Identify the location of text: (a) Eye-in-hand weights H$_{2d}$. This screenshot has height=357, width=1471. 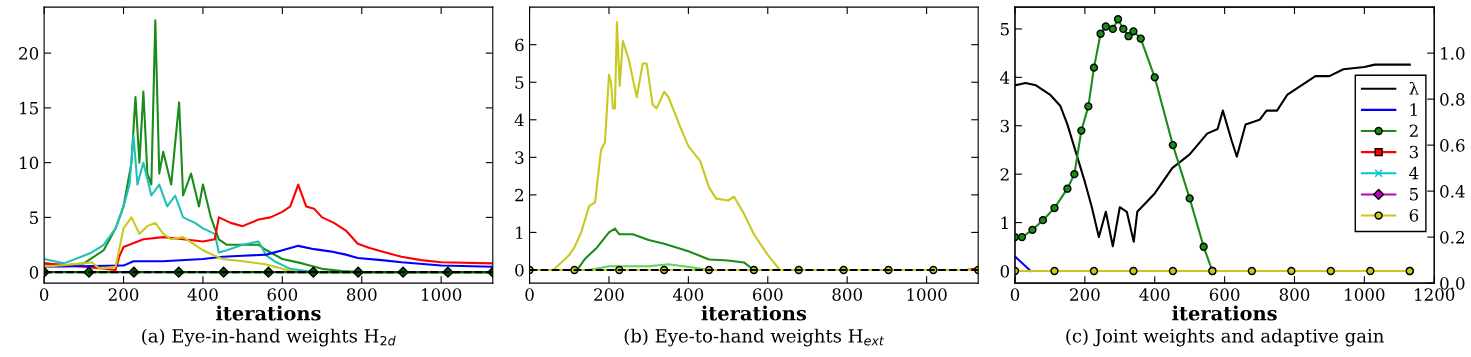
(269, 337).